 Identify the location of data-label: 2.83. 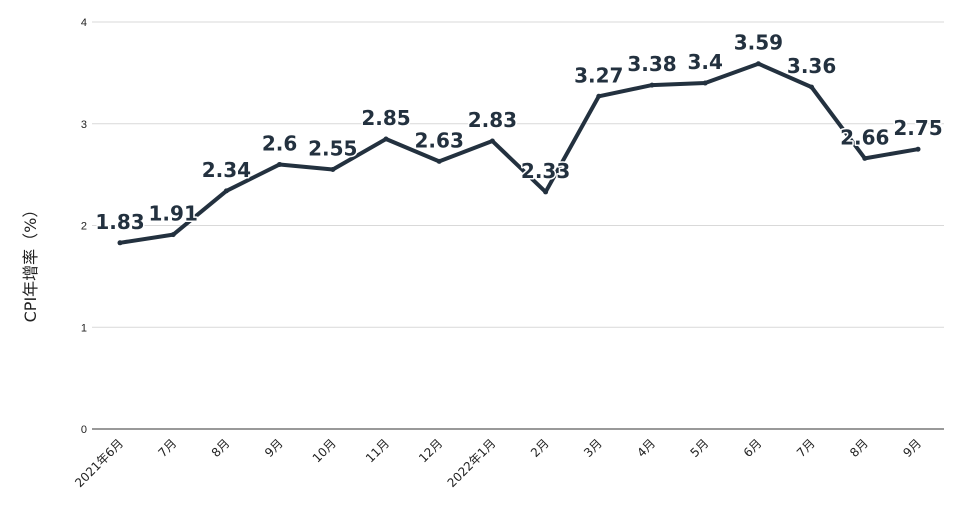
(492, 120).